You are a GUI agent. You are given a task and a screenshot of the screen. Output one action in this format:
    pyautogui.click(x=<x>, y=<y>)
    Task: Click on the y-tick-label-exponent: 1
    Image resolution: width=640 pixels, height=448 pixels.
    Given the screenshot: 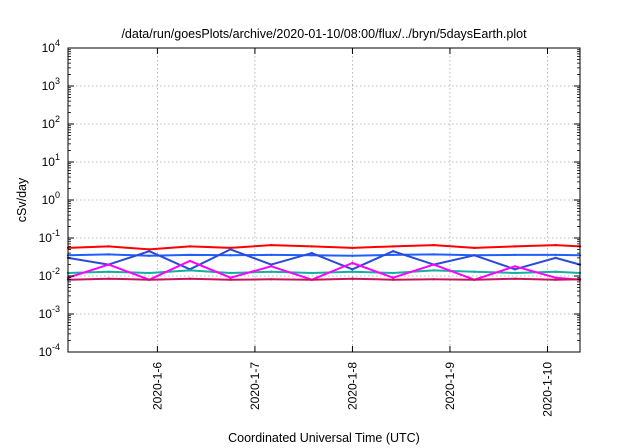 What is the action you would take?
    pyautogui.click(x=57, y=157)
    